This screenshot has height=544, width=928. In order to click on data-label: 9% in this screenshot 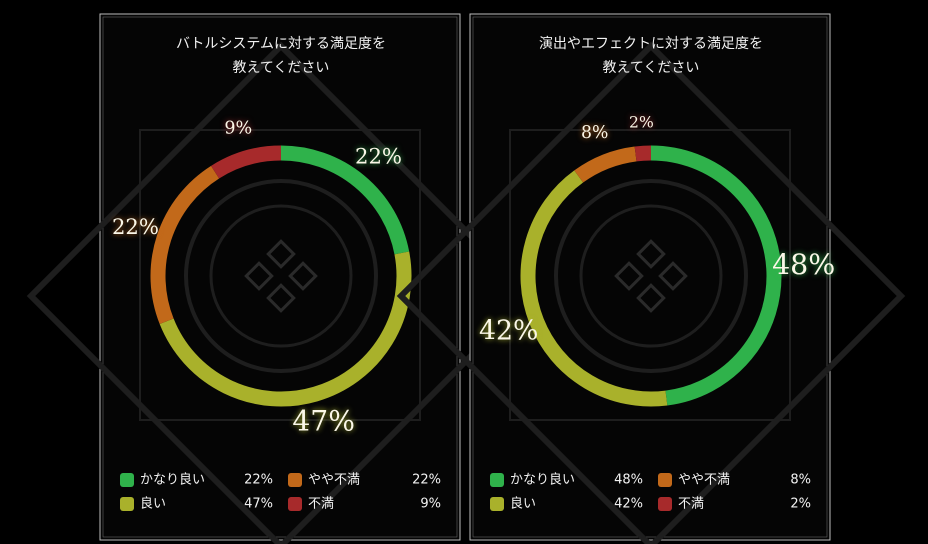, I will do `click(238, 129)`.